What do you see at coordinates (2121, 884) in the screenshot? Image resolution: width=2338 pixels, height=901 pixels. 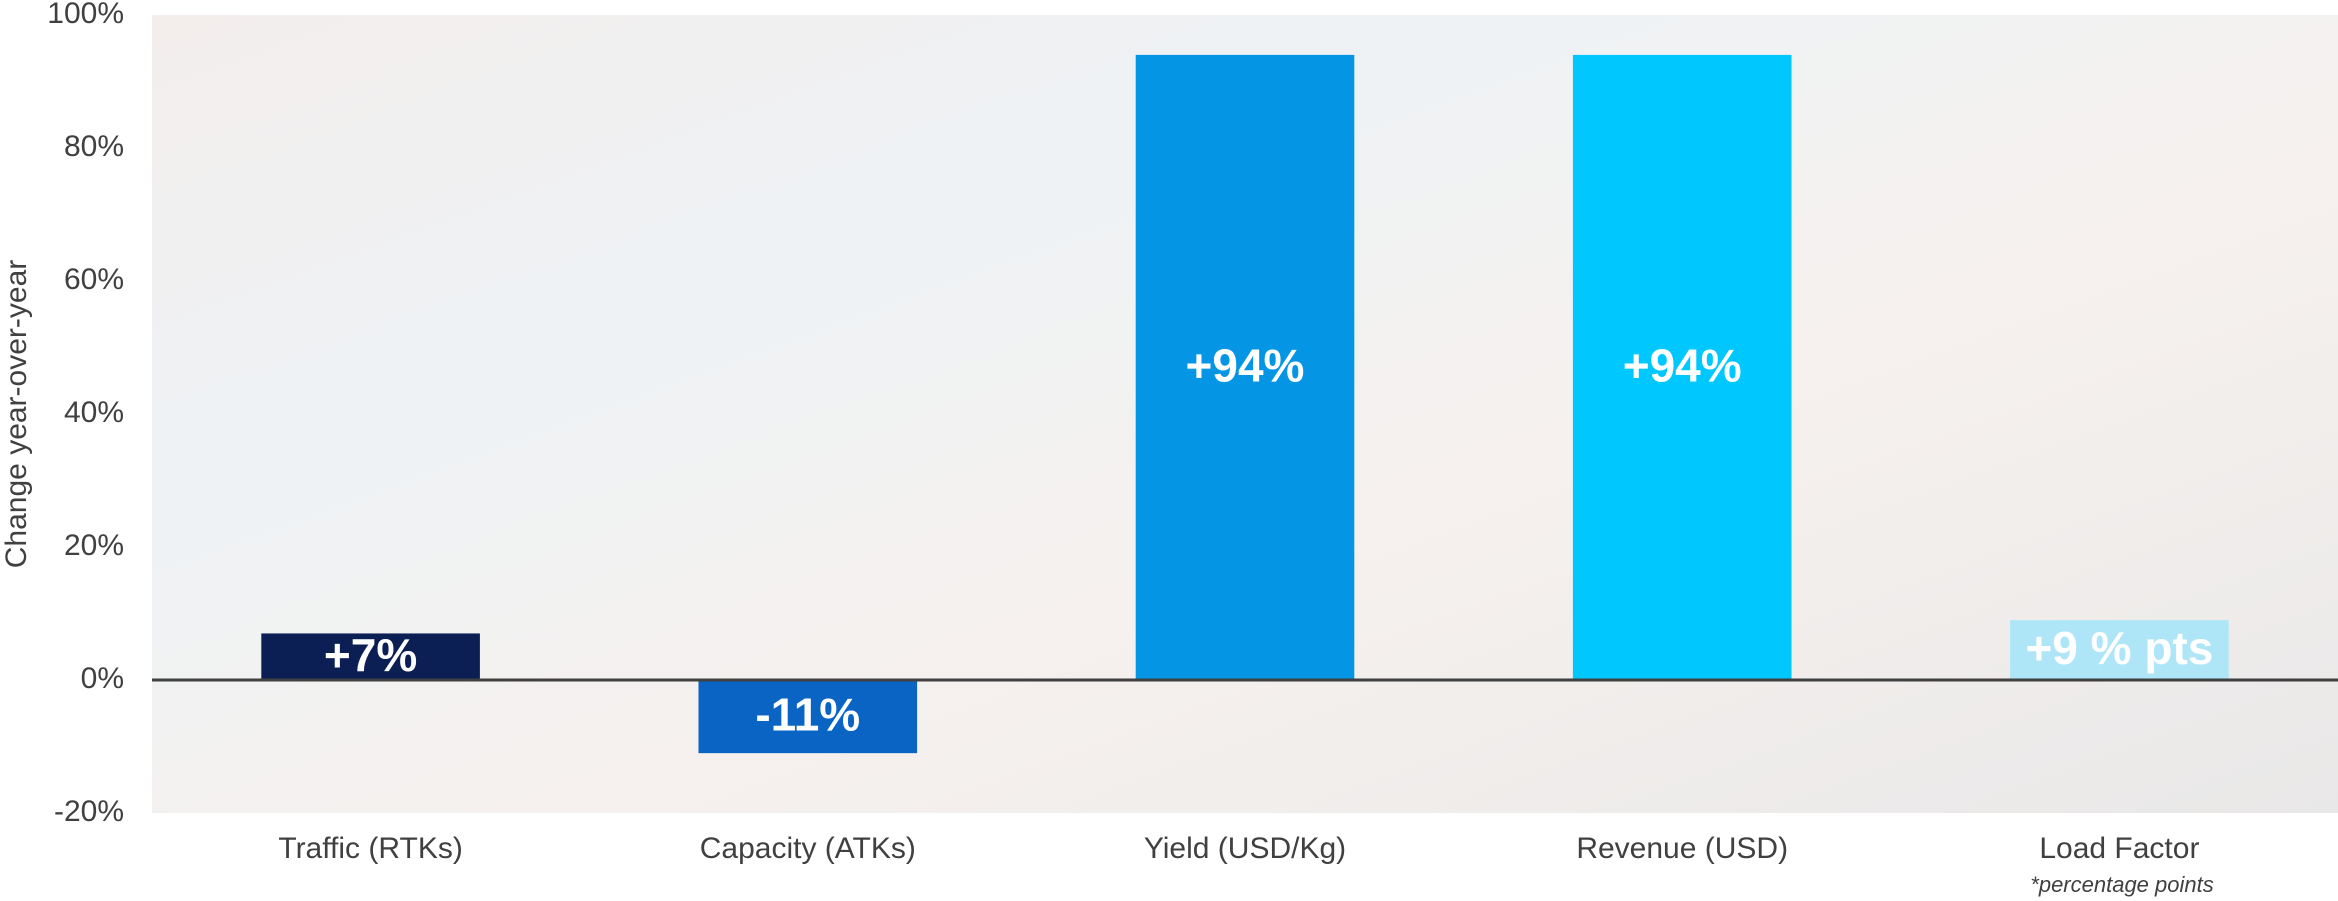 I see `footnote: *percentage points` at bounding box center [2121, 884].